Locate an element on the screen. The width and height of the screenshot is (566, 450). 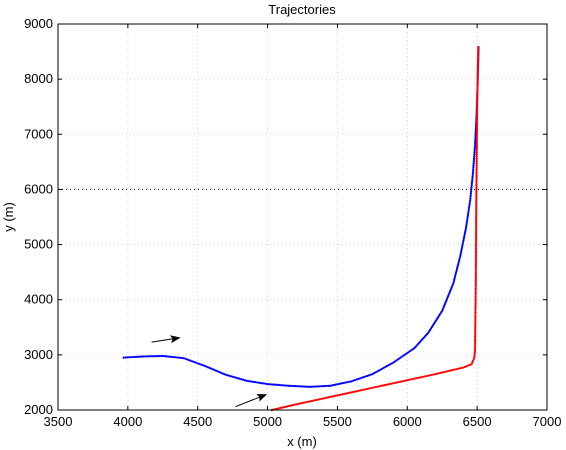
y-tick-label: 5000 is located at coordinates (38, 244).